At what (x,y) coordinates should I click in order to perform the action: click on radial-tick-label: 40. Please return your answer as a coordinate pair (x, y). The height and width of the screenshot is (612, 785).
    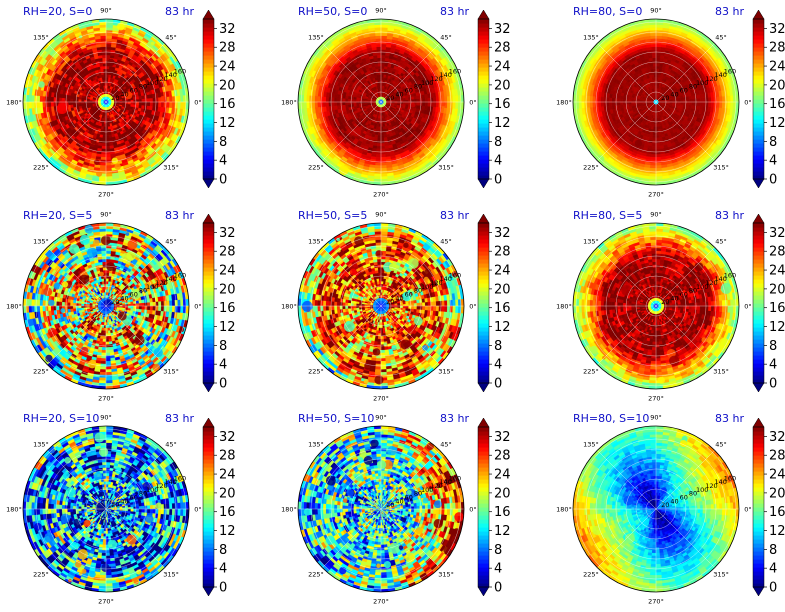
    Looking at the image, I should click on (124, 298).